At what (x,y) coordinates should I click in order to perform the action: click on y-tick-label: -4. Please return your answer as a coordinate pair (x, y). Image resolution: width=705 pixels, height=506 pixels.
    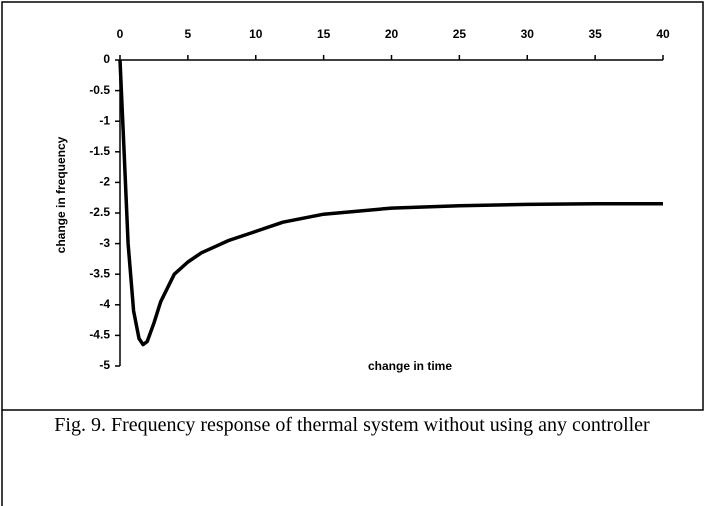
    Looking at the image, I should click on (104, 304).